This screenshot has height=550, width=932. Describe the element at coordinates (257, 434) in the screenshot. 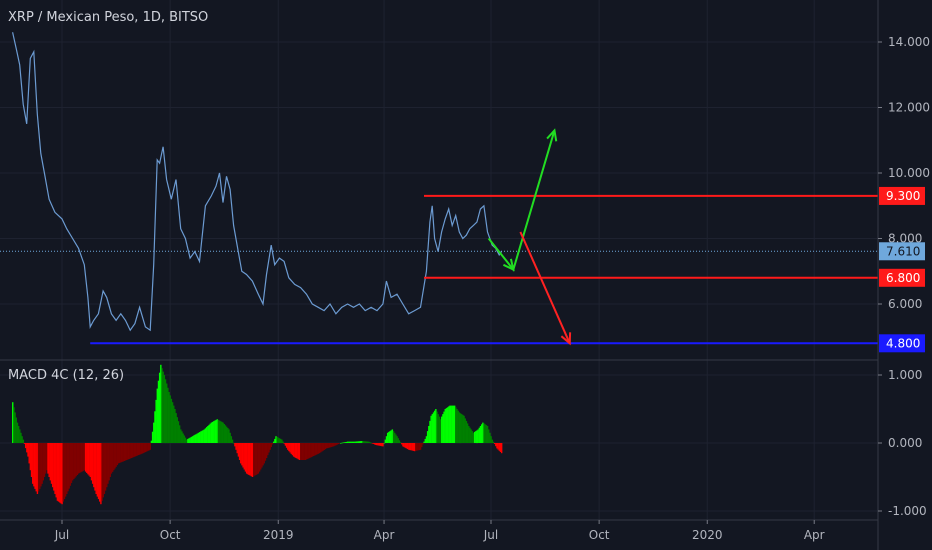

I see `macd-histogram` at that location.